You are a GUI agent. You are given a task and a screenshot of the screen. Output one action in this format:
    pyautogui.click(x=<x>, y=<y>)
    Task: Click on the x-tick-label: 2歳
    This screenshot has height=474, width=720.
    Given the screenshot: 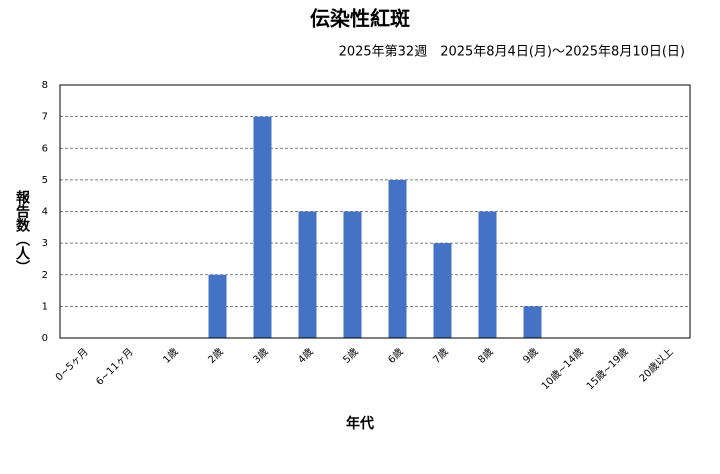 What is the action you would take?
    pyautogui.click(x=216, y=356)
    